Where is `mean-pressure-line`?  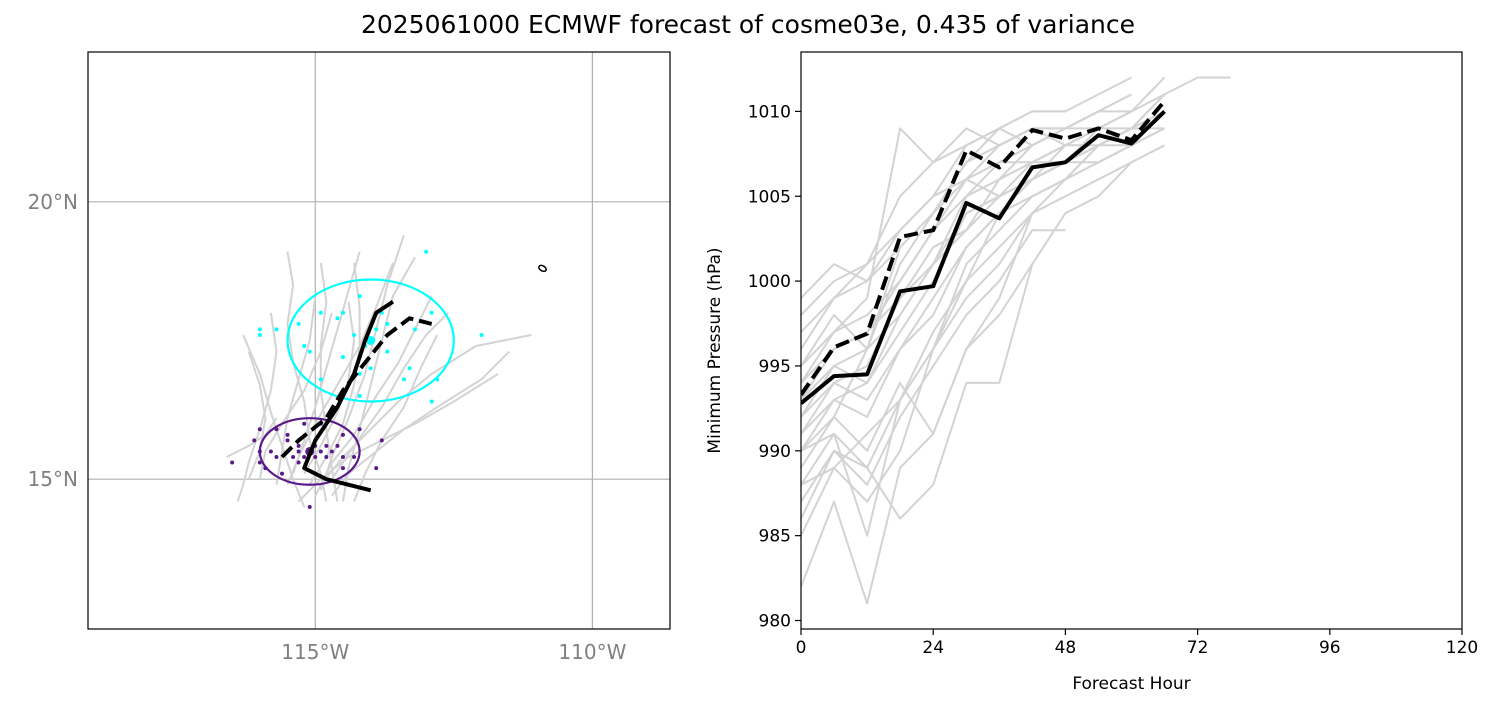
mean-pressure-line is located at coordinates (983, 257).